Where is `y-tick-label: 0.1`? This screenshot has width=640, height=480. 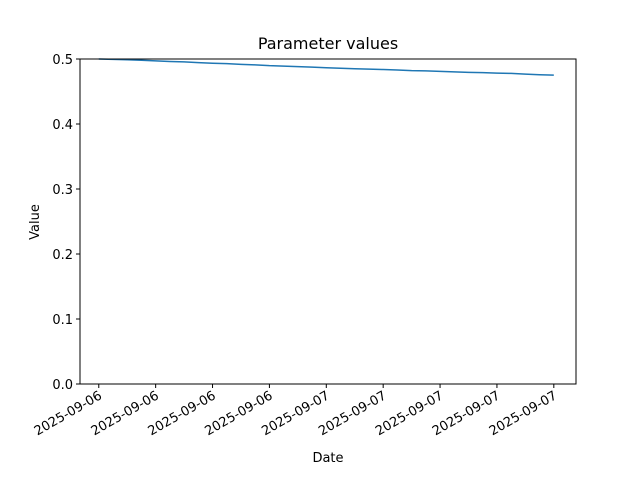
y-tick-label: 0.1 is located at coordinates (62, 320).